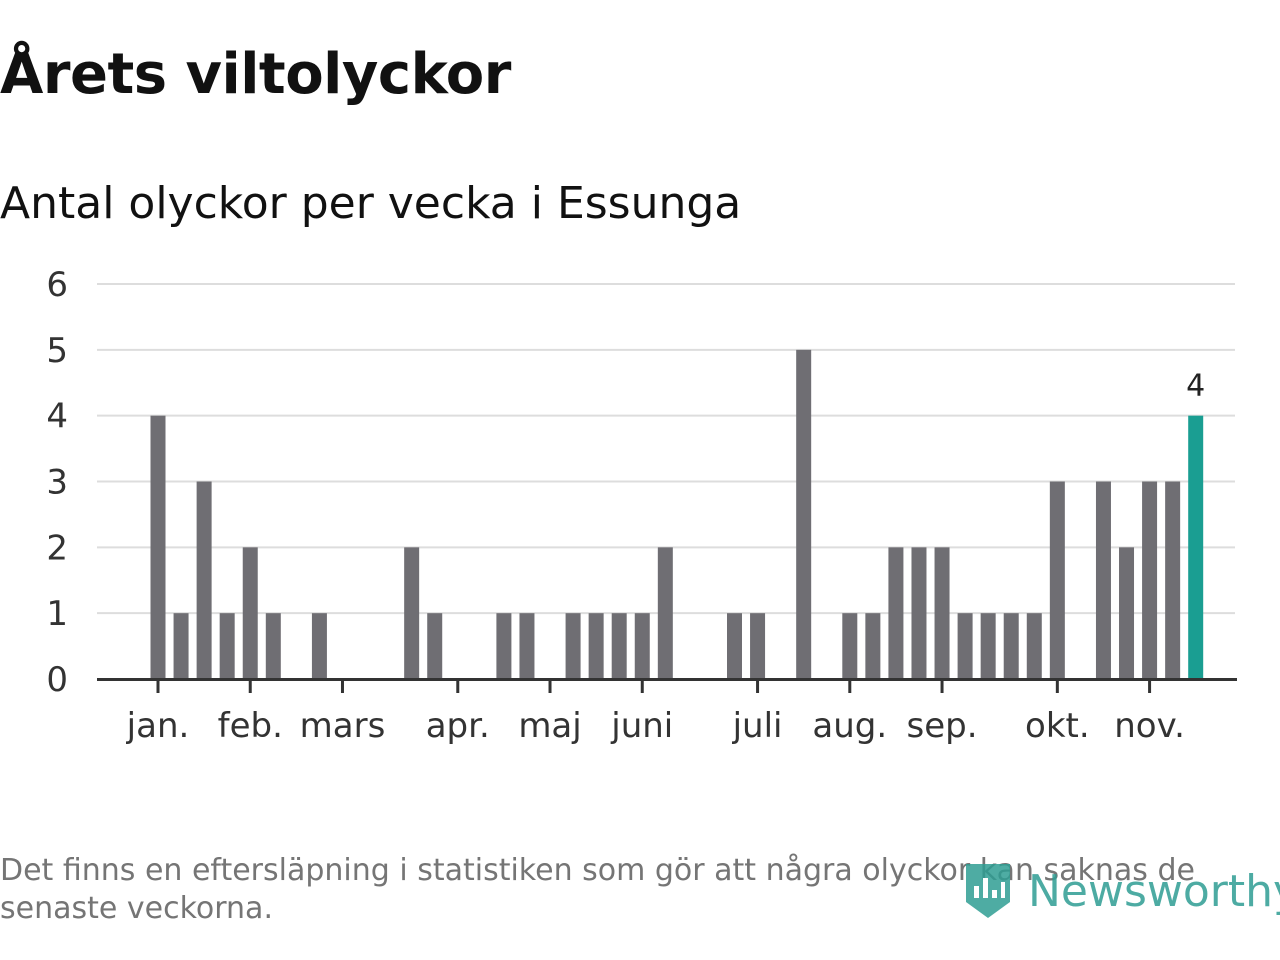  I want to click on data-labels: 4, so click(1195, 386).